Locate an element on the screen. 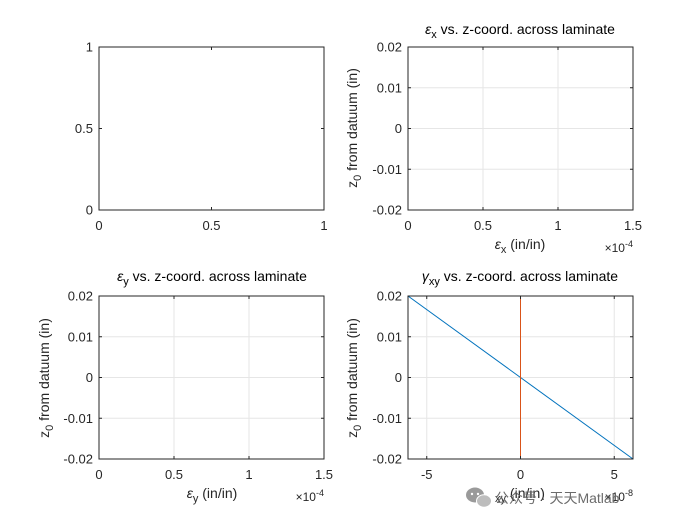 The height and width of the screenshot is (525, 700). x-axis-label: εy (in/in) is located at coordinates (212, 495).